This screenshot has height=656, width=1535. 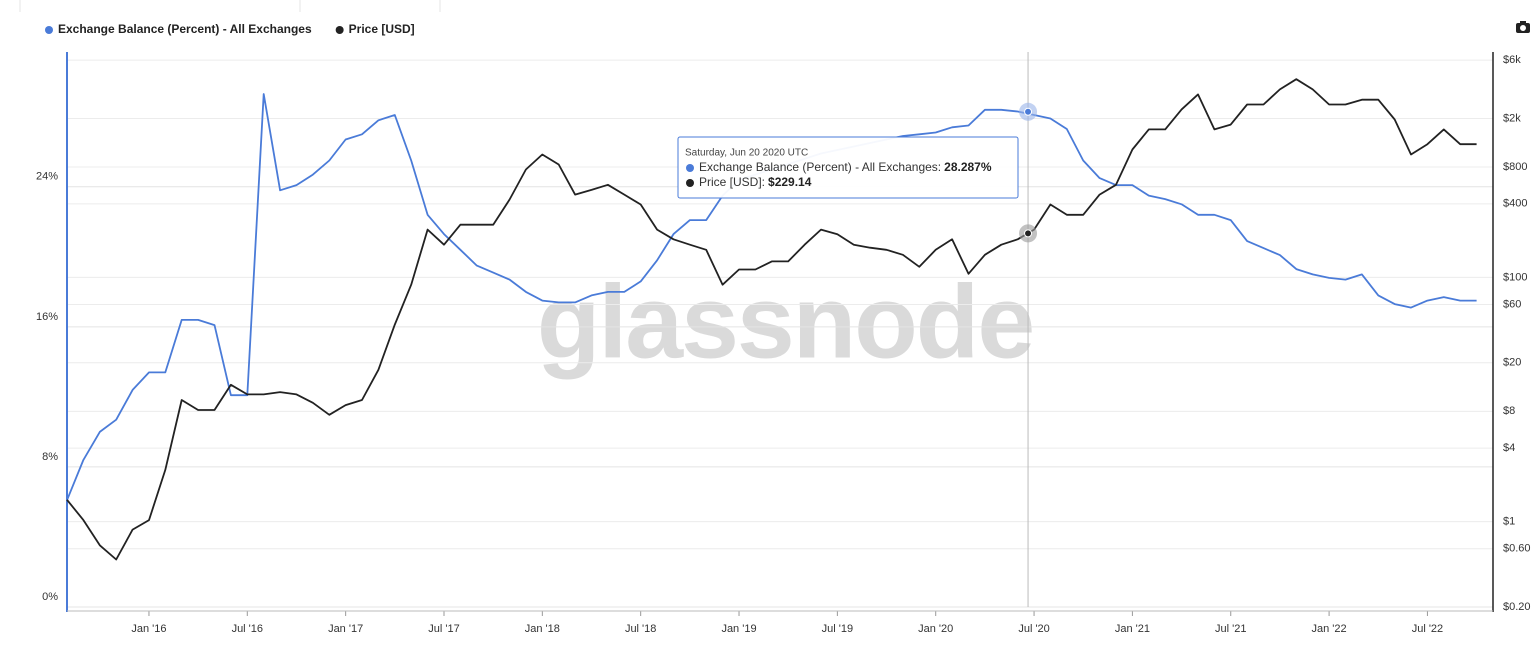 What do you see at coordinates (1517, 549) in the screenshot?
I see `y2-tick-label: $0.60` at bounding box center [1517, 549].